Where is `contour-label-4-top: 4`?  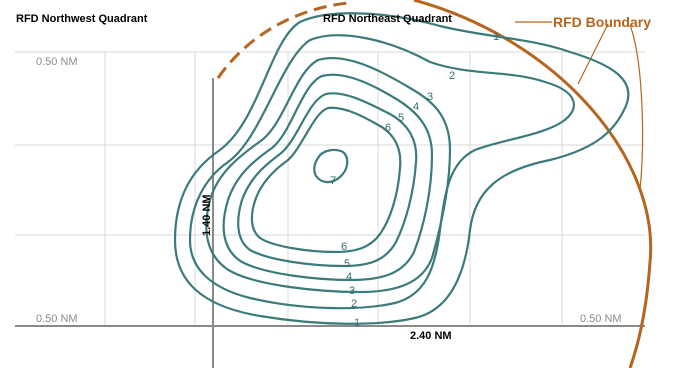
contour-label-4-top: 4 is located at coordinates (416, 107).